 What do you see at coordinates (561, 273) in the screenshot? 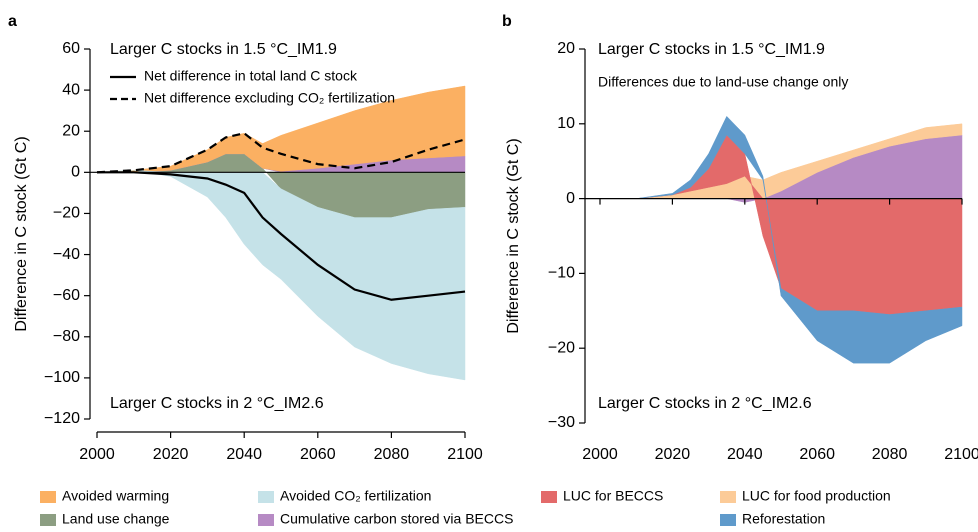
I see `y-tick-label: −10` at bounding box center [561, 273].